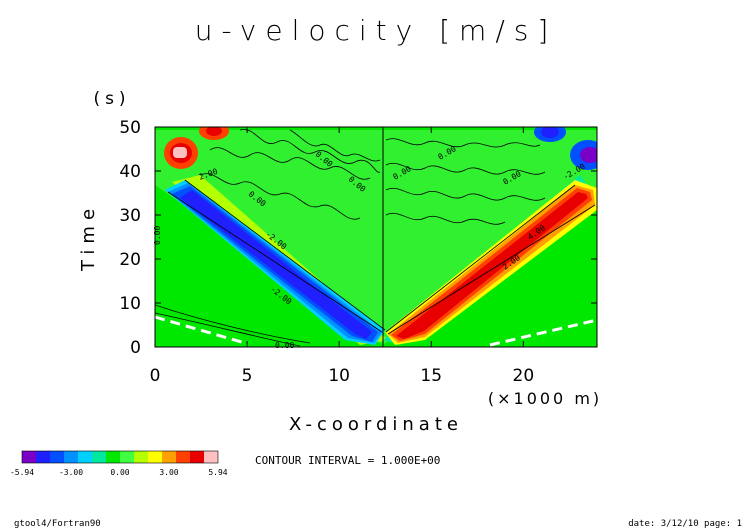 This screenshot has width=752, height=532. I want to click on neg-band-core, so click(276, 264).